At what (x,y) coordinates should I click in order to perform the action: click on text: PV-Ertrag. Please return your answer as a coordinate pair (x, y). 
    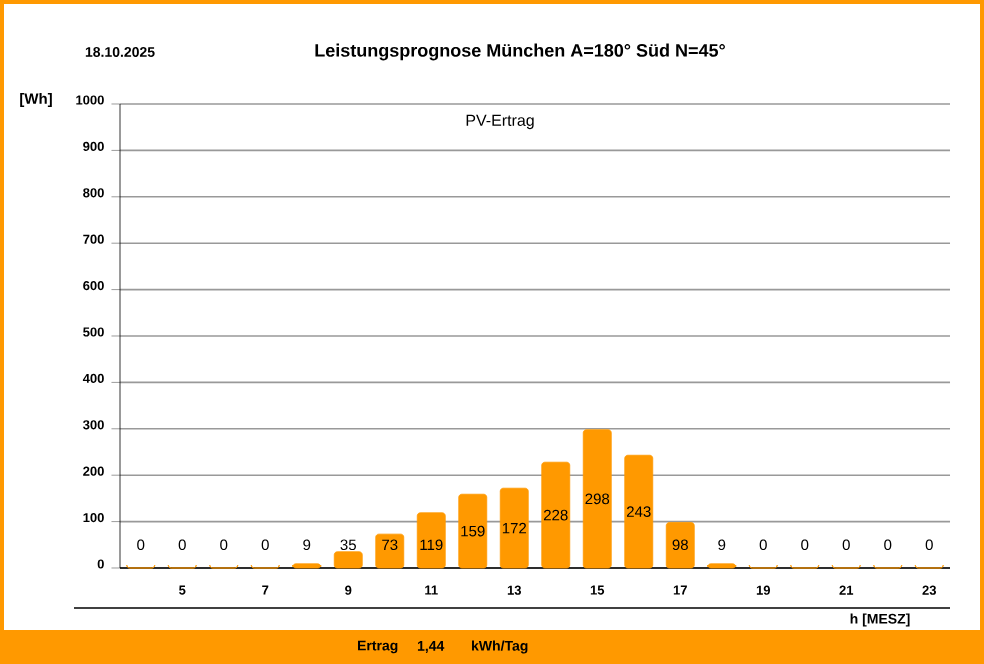
    Looking at the image, I should click on (500, 122).